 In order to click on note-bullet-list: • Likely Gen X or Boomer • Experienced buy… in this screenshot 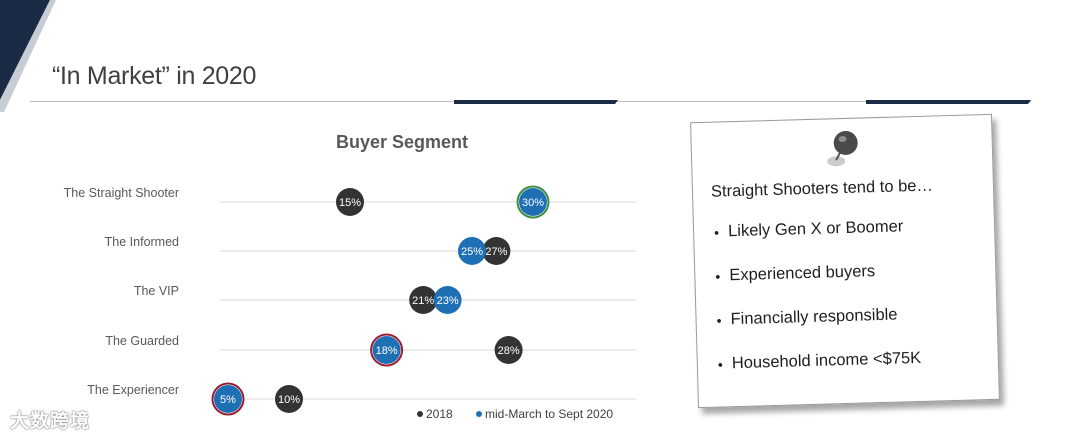, I will do `click(818, 308)`.